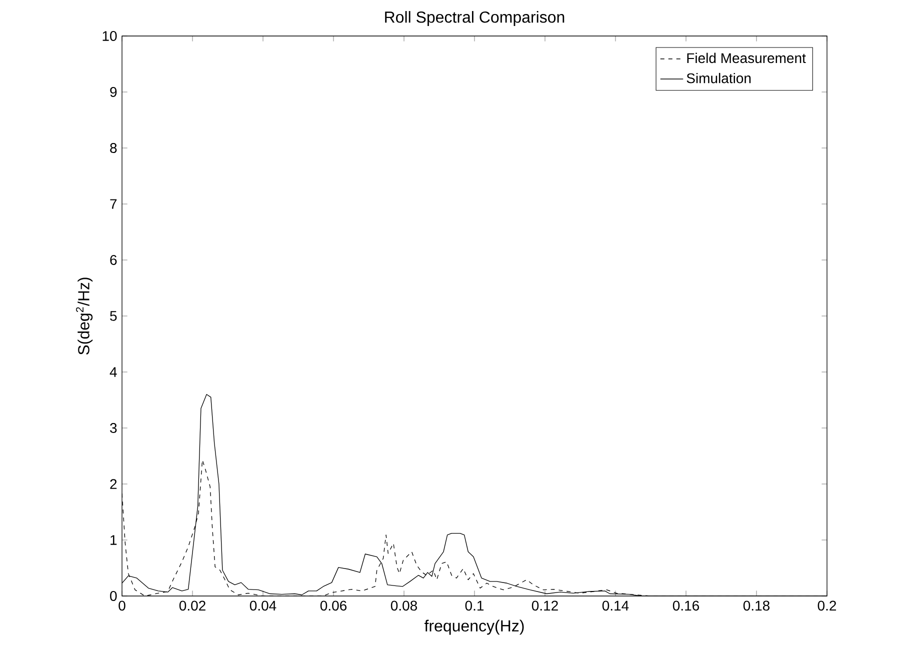  I want to click on x-tick-label: 0, so click(122, 605).